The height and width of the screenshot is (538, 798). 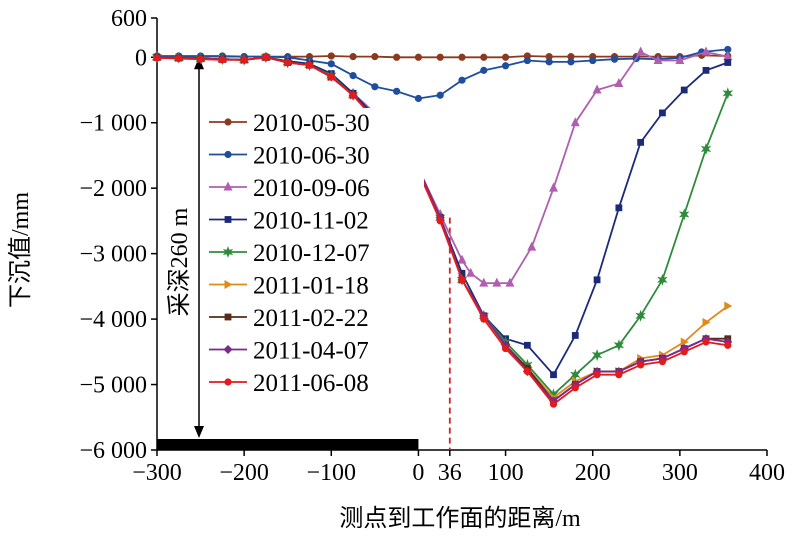 What do you see at coordinates (506, 473) in the screenshot?
I see `x-tick-label: 100` at bounding box center [506, 473].